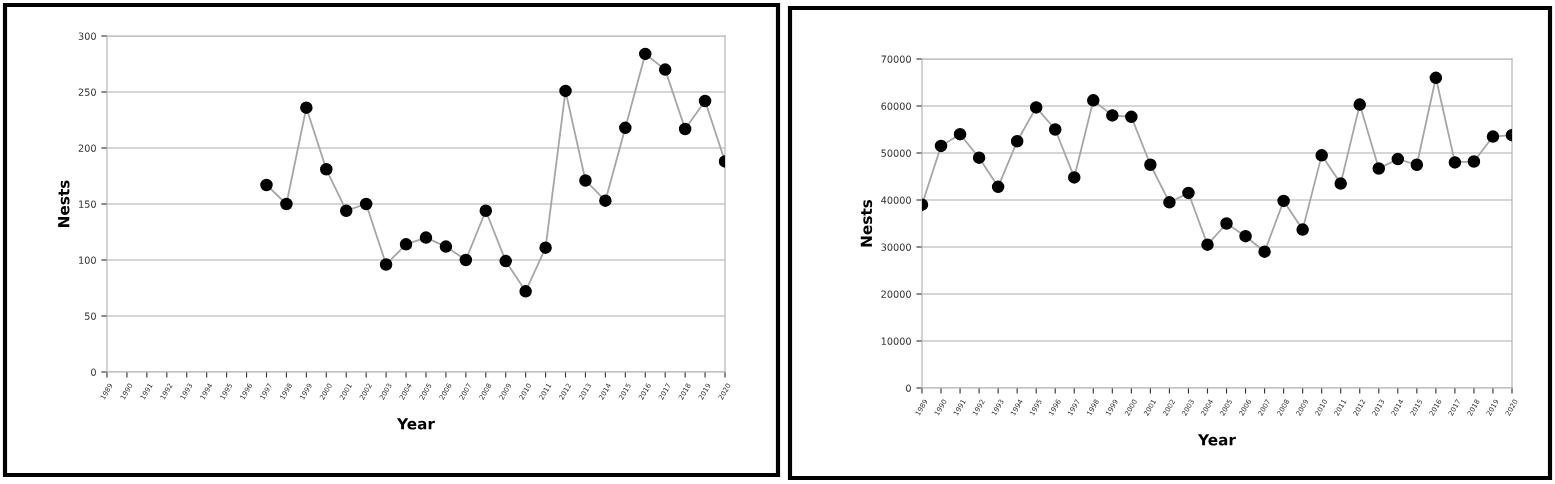 The height and width of the screenshot is (484, 1555). I want to click on y-tick-label: 50, so click(90, 316).